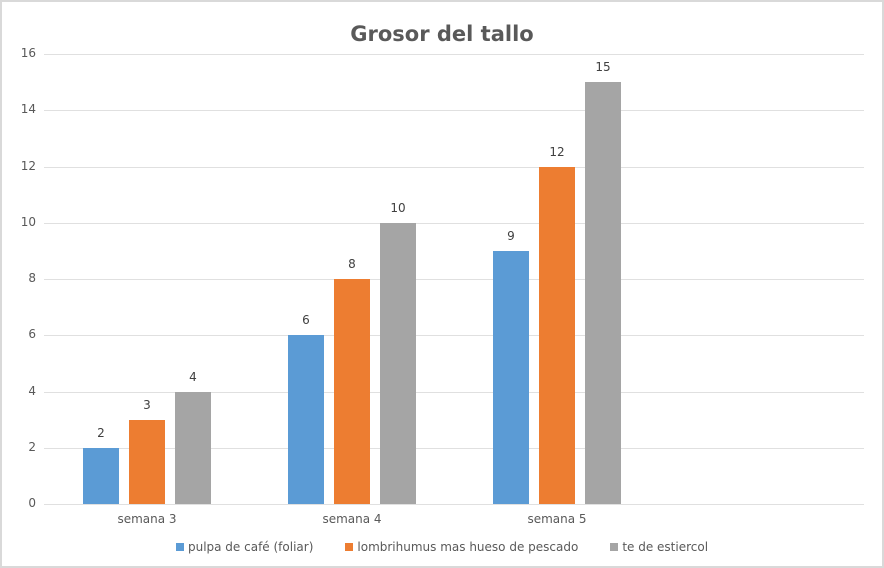  I want to click on legend-item: lombrihumus mas hueso de pescado, so click(461, 547).